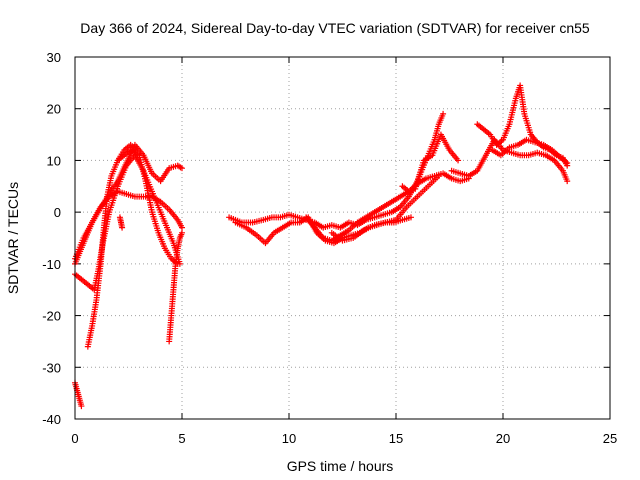 Image resolution: width=640 pixels, height=480 pixels. I want to click on x-tick-label: 20, so click(503, 438).